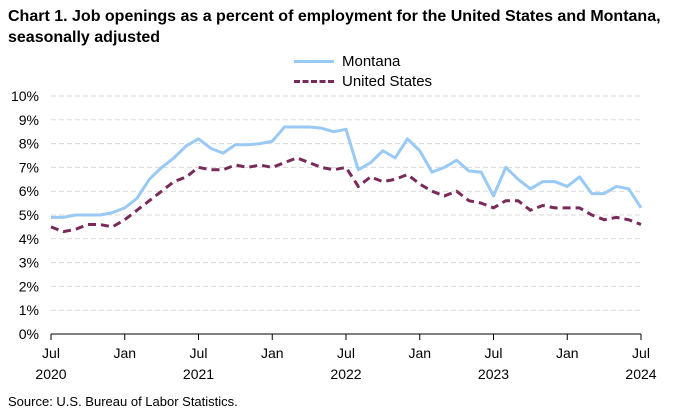  I want to click on y-axis: 0% 1% 2% 3% 4% 5% 6% 7% 8% 9% 10%, so click(25, 215).